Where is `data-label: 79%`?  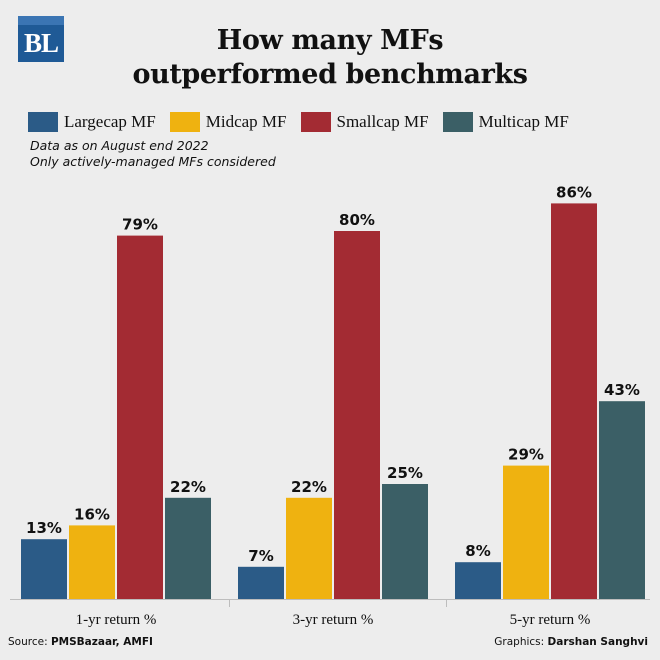
data-label: 79% is located at coordinates (140, 225).